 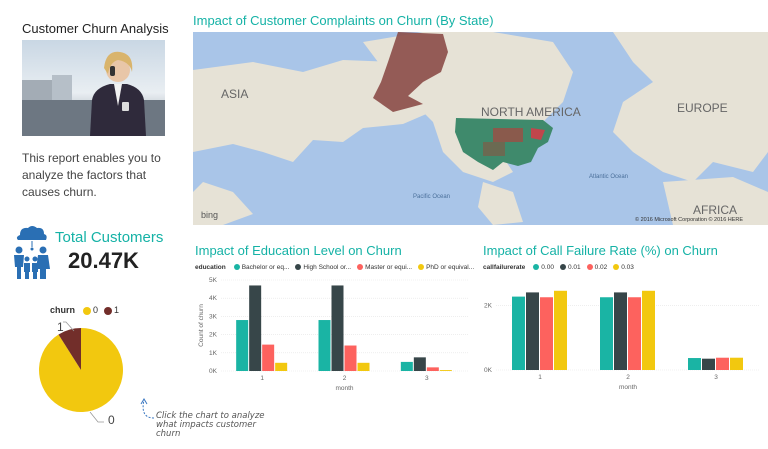 What do you see at coordinates (337, 328) in the screenshot?
I see `bar-High School or...-2` at bounding box center [337, 328].